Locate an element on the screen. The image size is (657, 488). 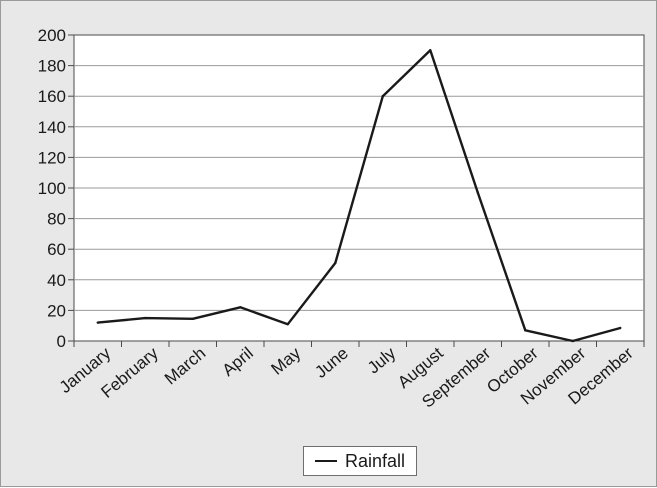
x-tick-label: July is located at coordinates (382, 360).